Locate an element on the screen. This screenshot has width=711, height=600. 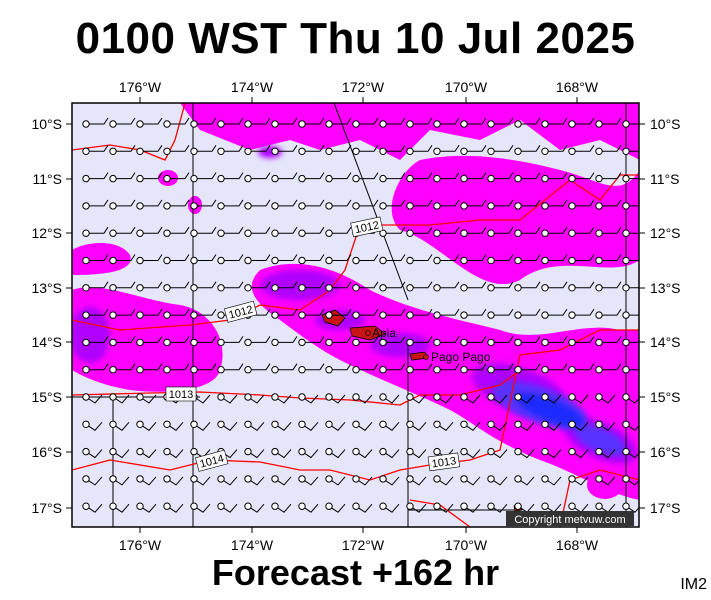
copyright-box is located at coordinates (570, 518).